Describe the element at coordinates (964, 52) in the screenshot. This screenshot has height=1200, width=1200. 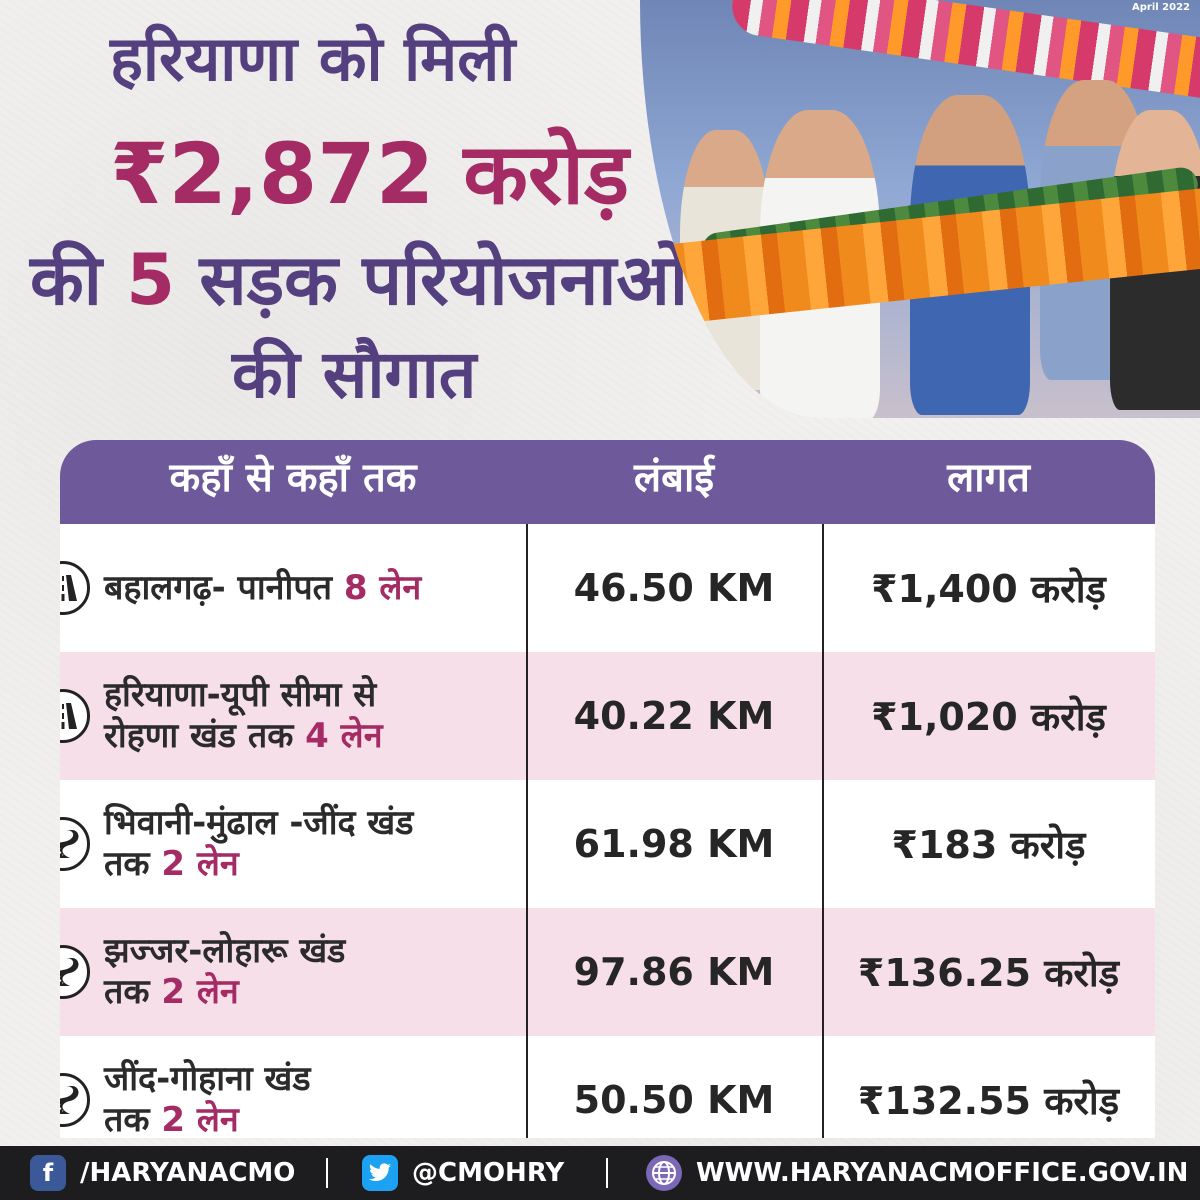
I see `flower-garland-top` at that location.